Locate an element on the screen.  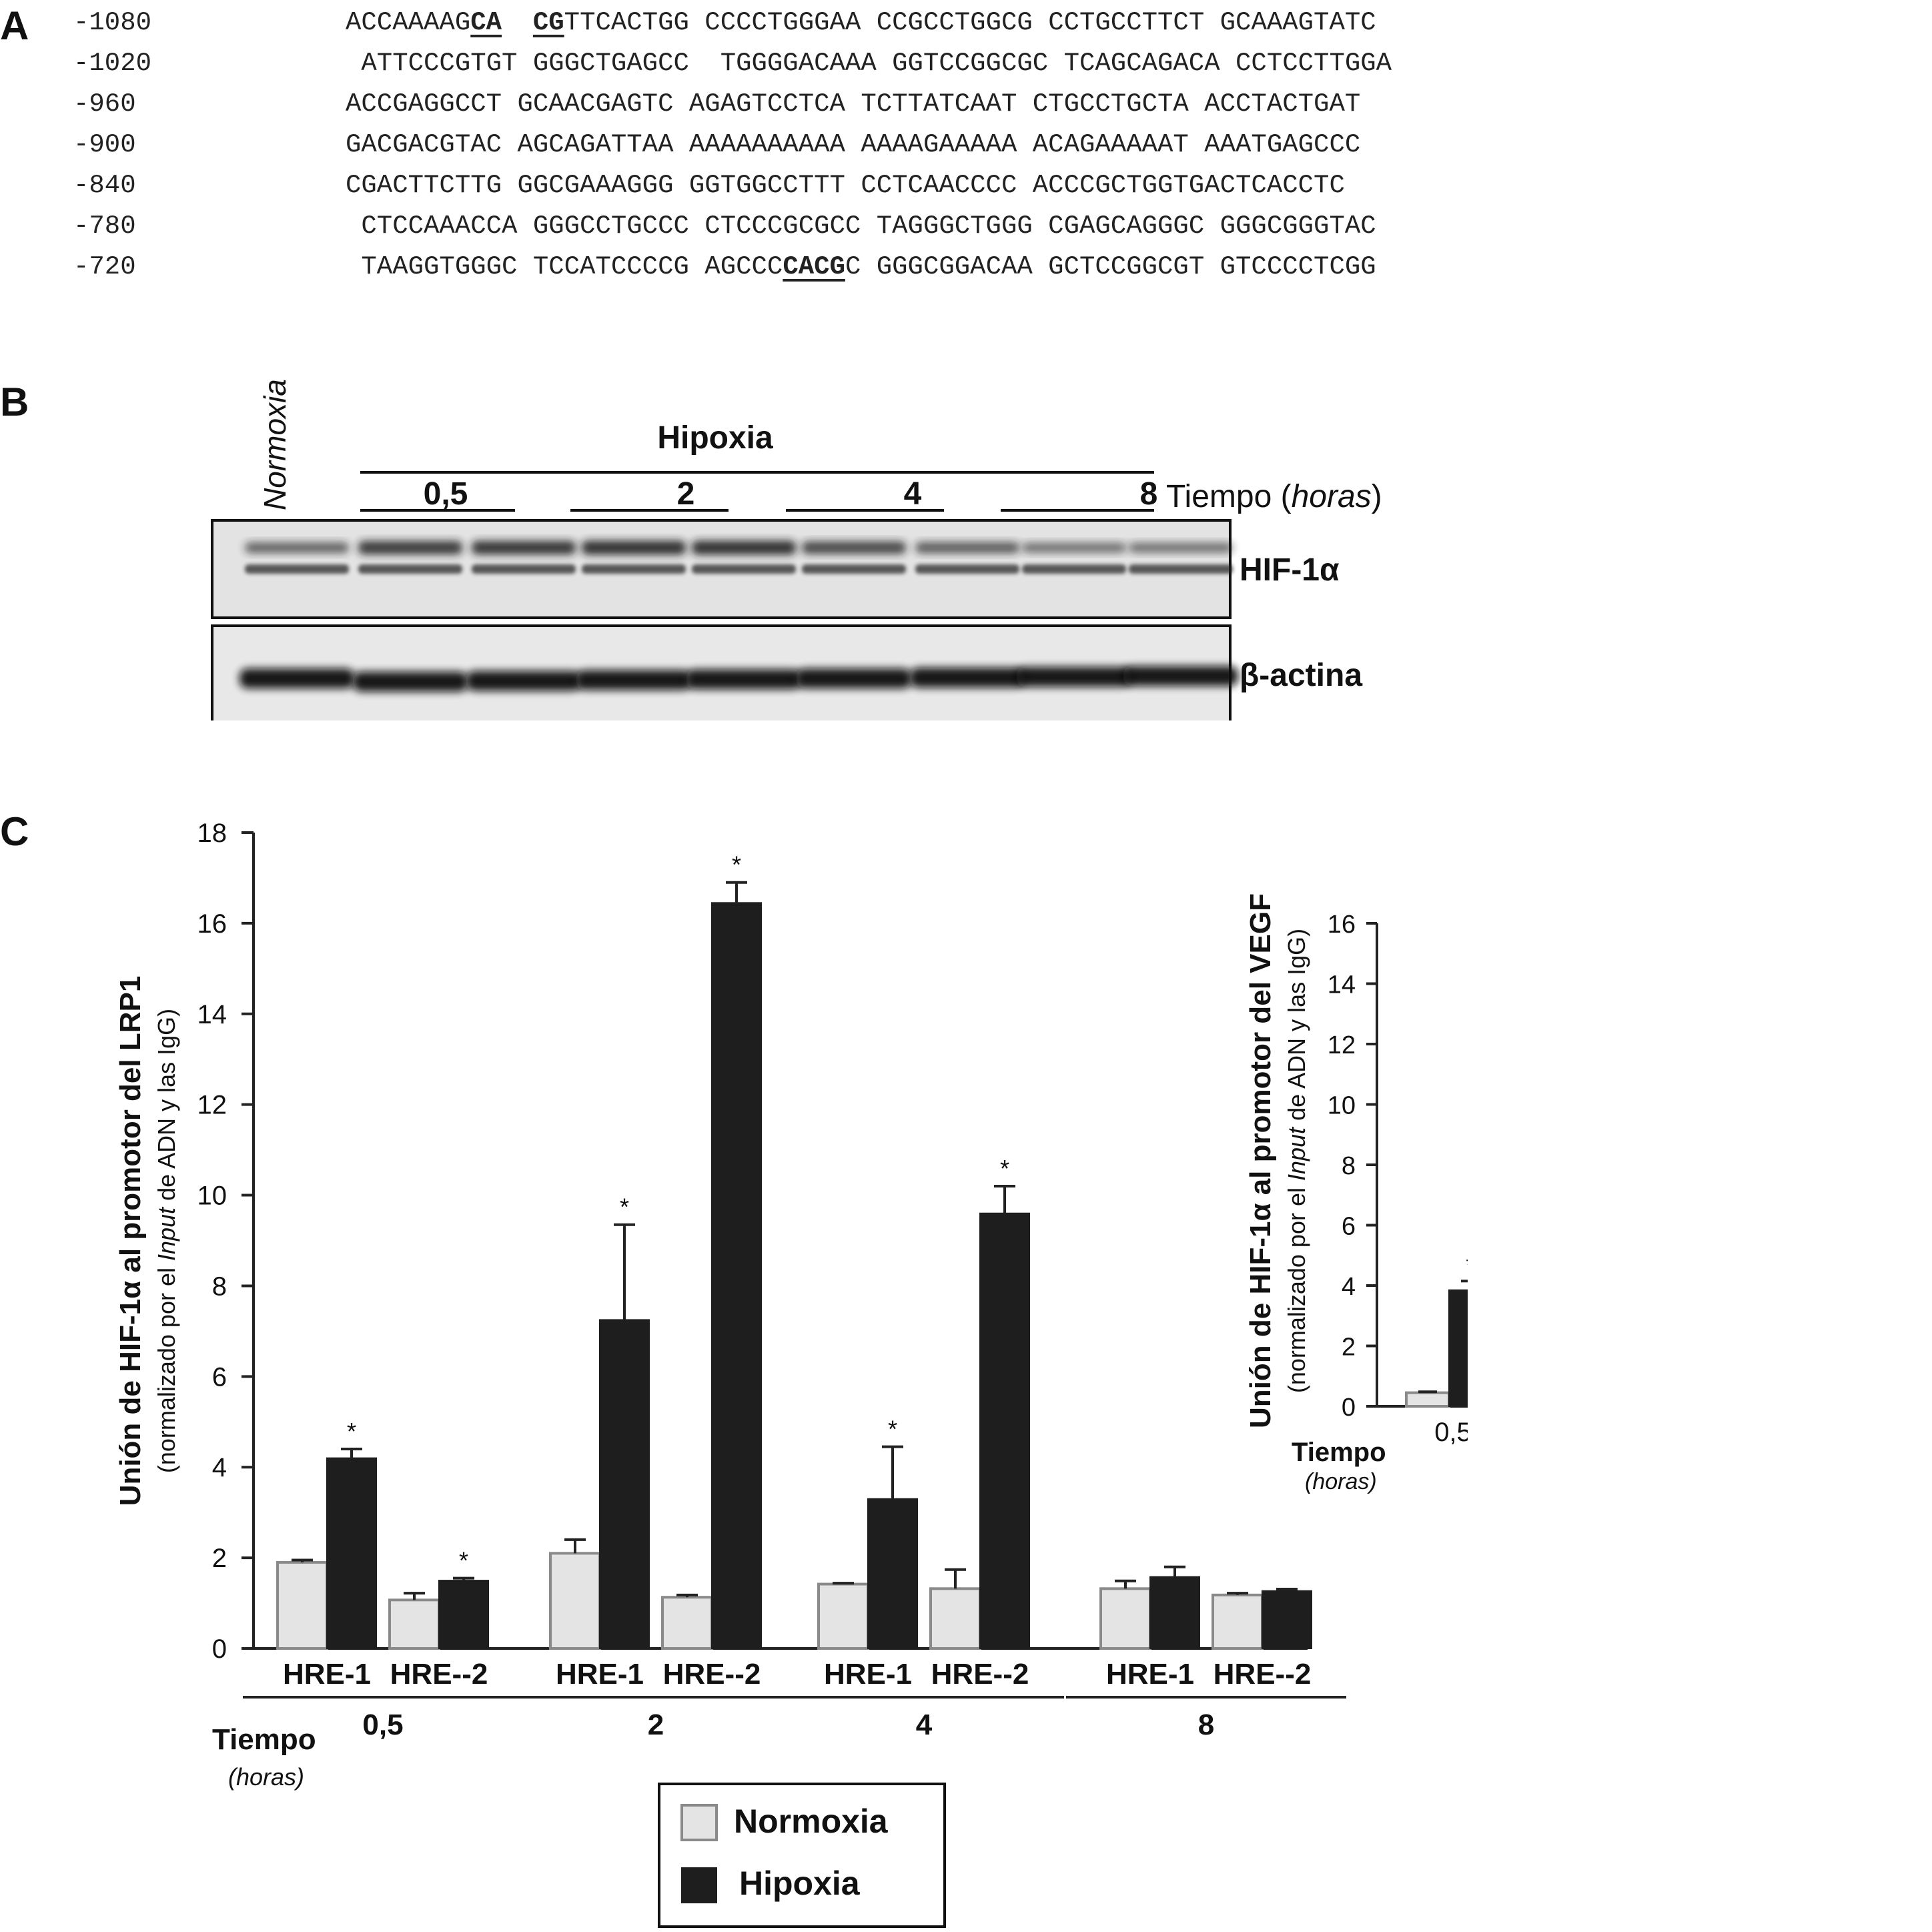
vegf-y-tick-label: 8 is located at coordinates (1349, 1166).